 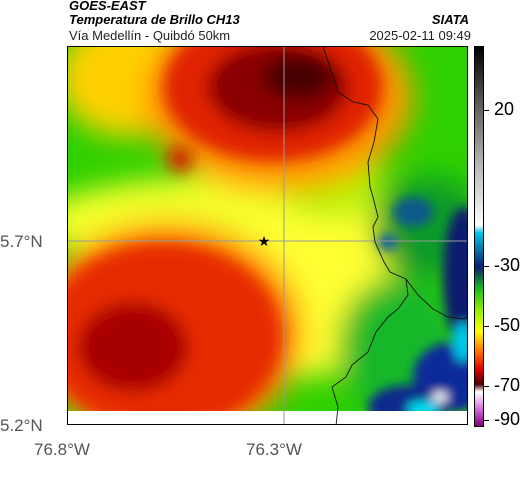 I want to click on y-axis-label-5-2n: 5.2°N, so click(x=21, y=425).